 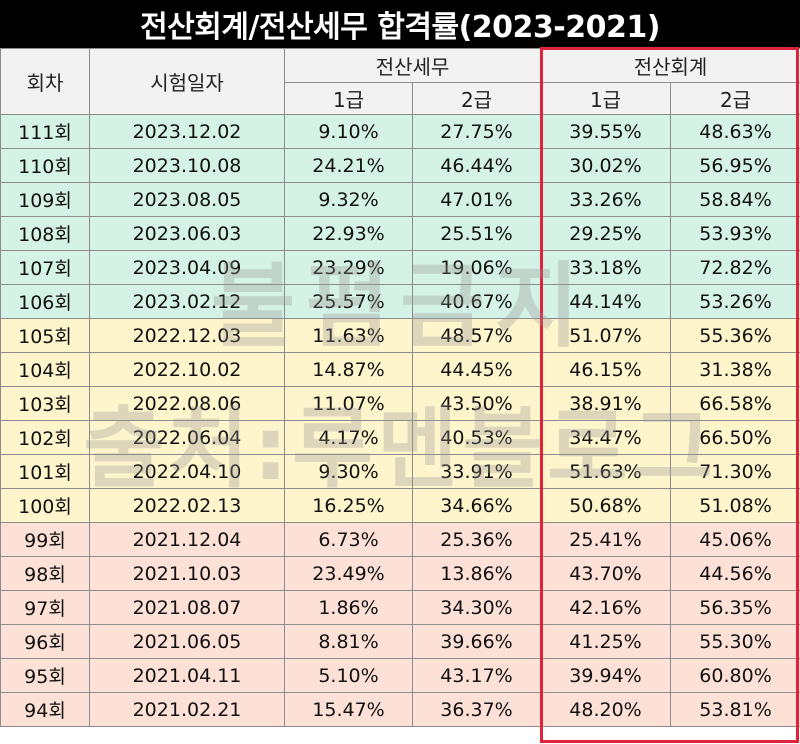 What do you see at coordinates (606, 403) in the screenshot?
I see `accounting-grade1-cell: 38.91%` at bounding box center [606, 403].